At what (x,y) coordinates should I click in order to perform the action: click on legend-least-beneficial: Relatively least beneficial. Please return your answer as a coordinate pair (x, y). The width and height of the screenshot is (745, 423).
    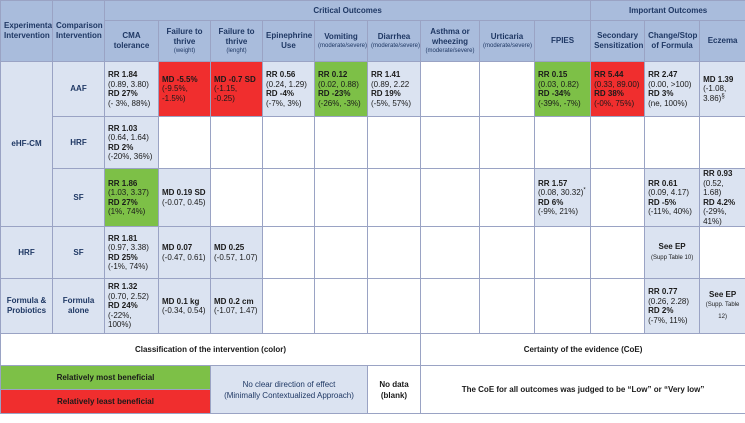
    Looking at the image, I should click on (105, 401).